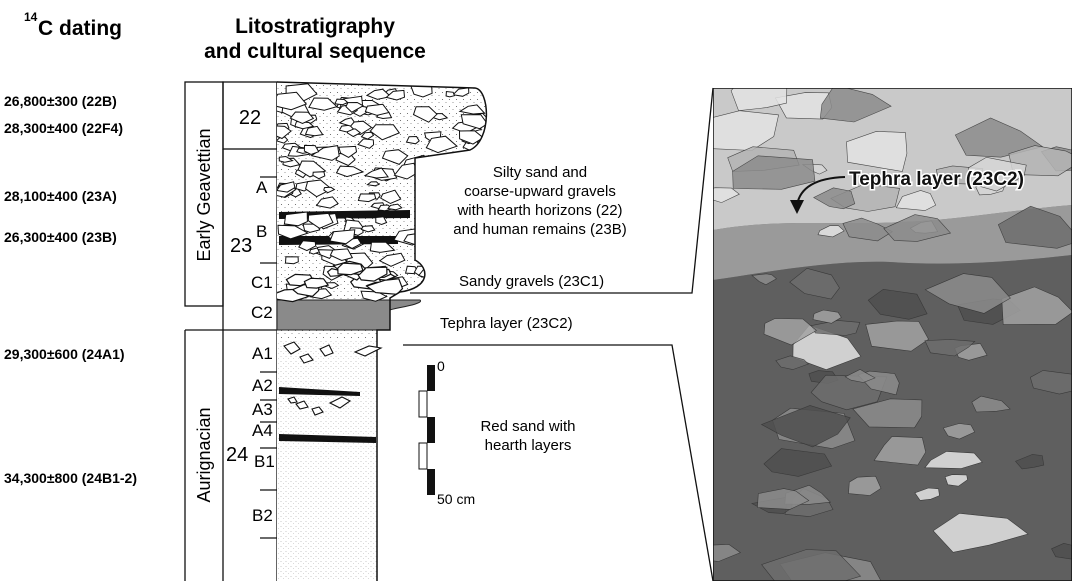  Describe the element at coordinates (262, 430) in the screenshot. I see `subunit-a4: A4` at that location.